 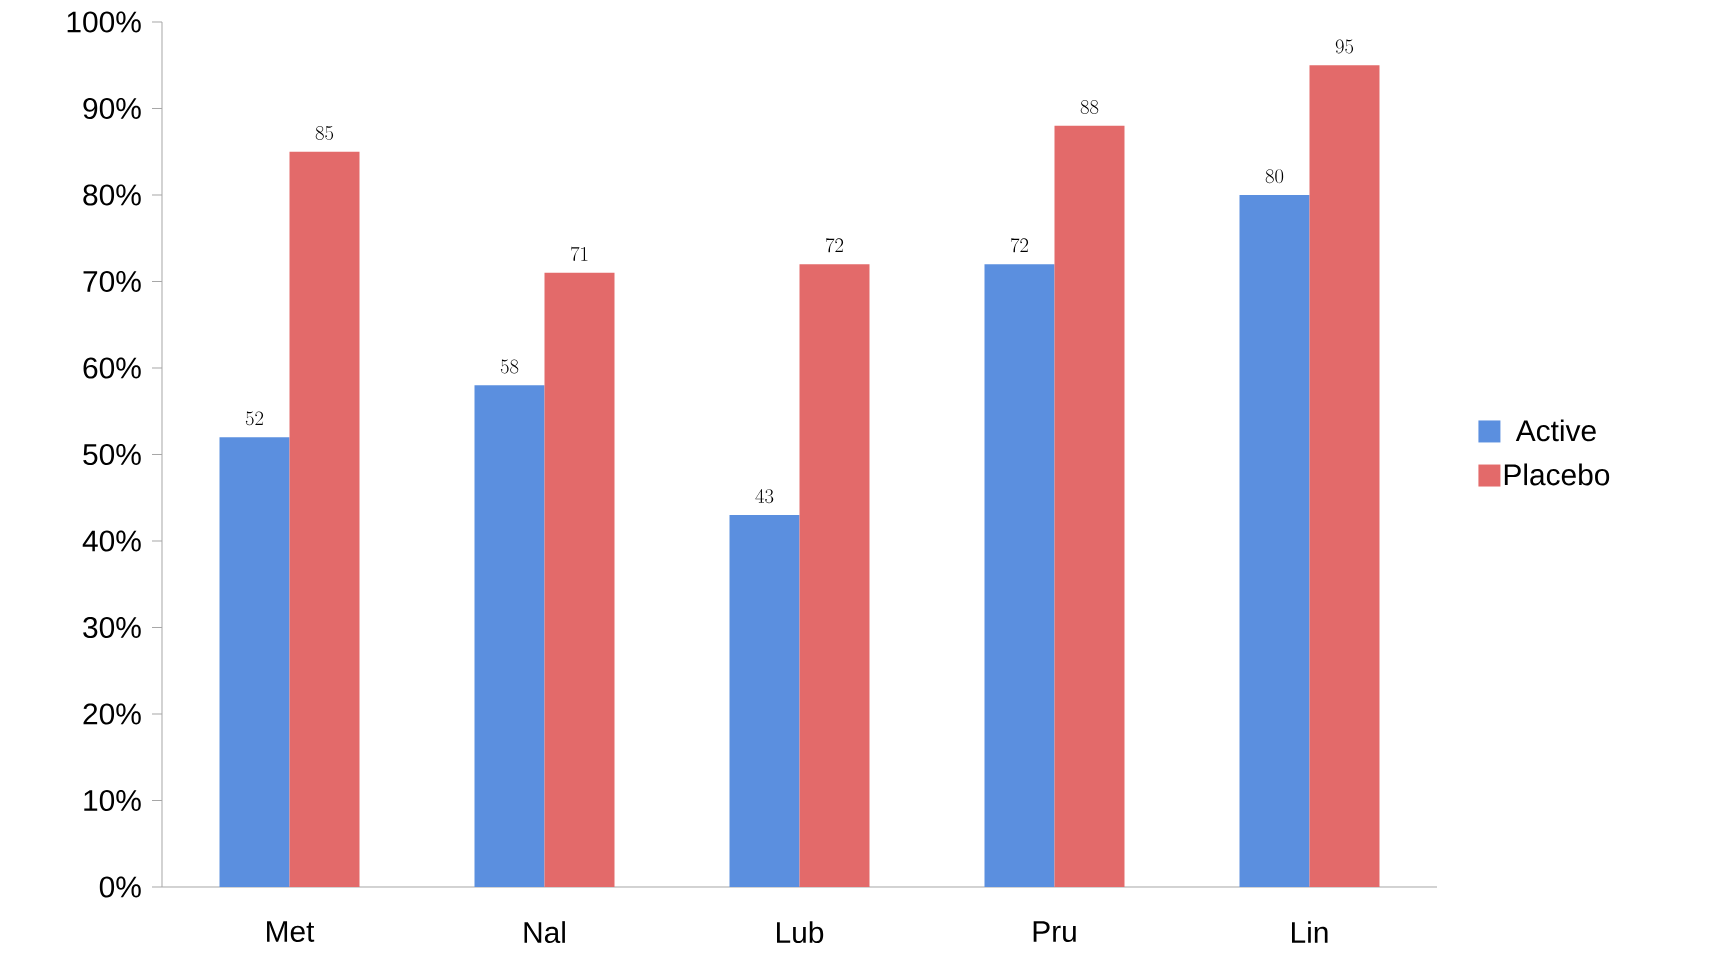 I want to click on y-tick-label: 10%, so click(x=112, y=800).